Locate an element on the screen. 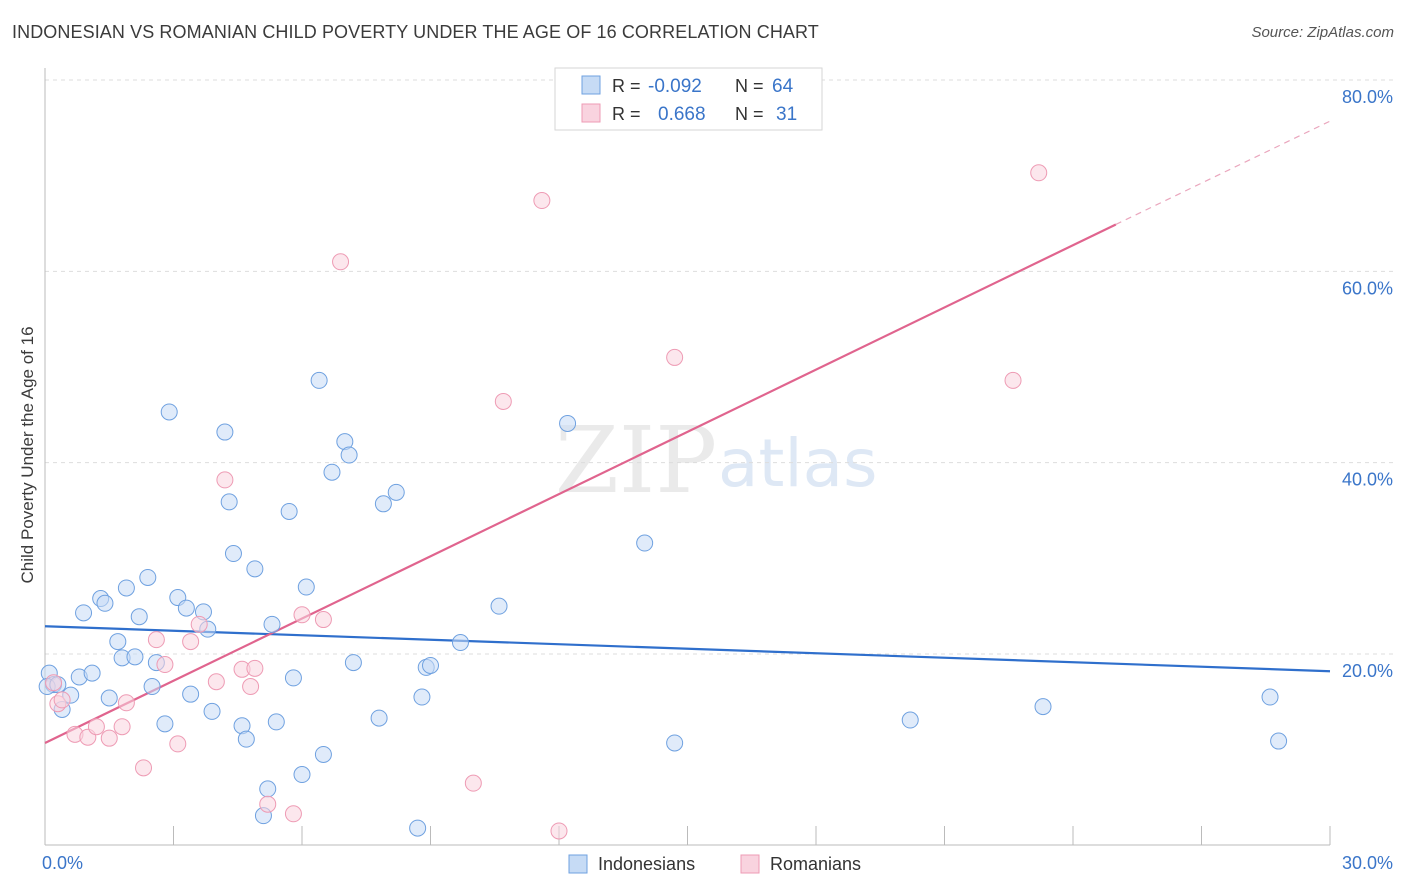 The image size is (1406, 892). legend-n-value: 31 is located at coordinates (786, 114).